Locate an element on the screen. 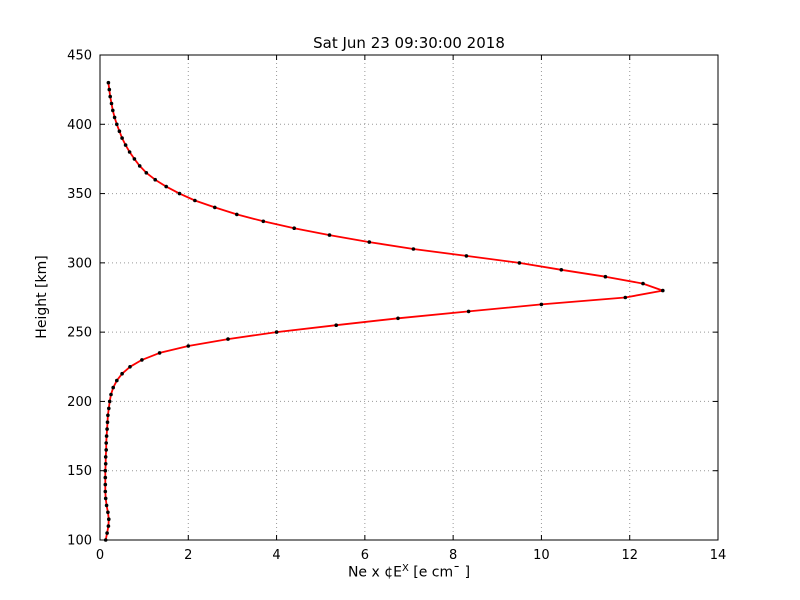 The image size is (800, 600). x-axis-label-superscript: X is located at coordinates (405, 568).